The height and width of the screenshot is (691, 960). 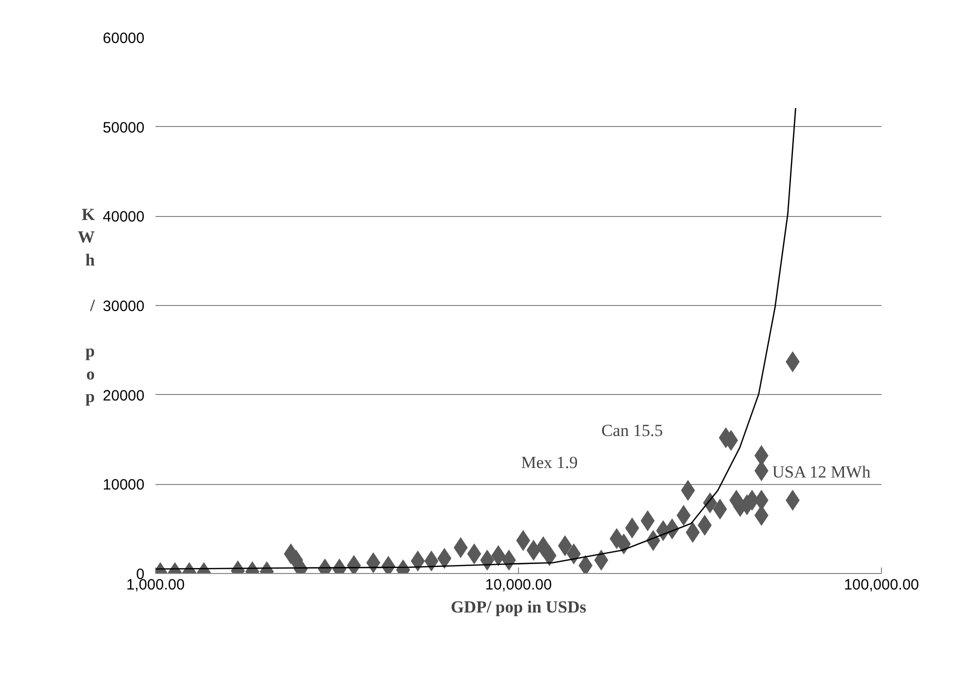 What do you see at coordinates (518, 585) in the screenshot?
I see `x-tick-label: 10,000.00` at bounding box center [518, 585].